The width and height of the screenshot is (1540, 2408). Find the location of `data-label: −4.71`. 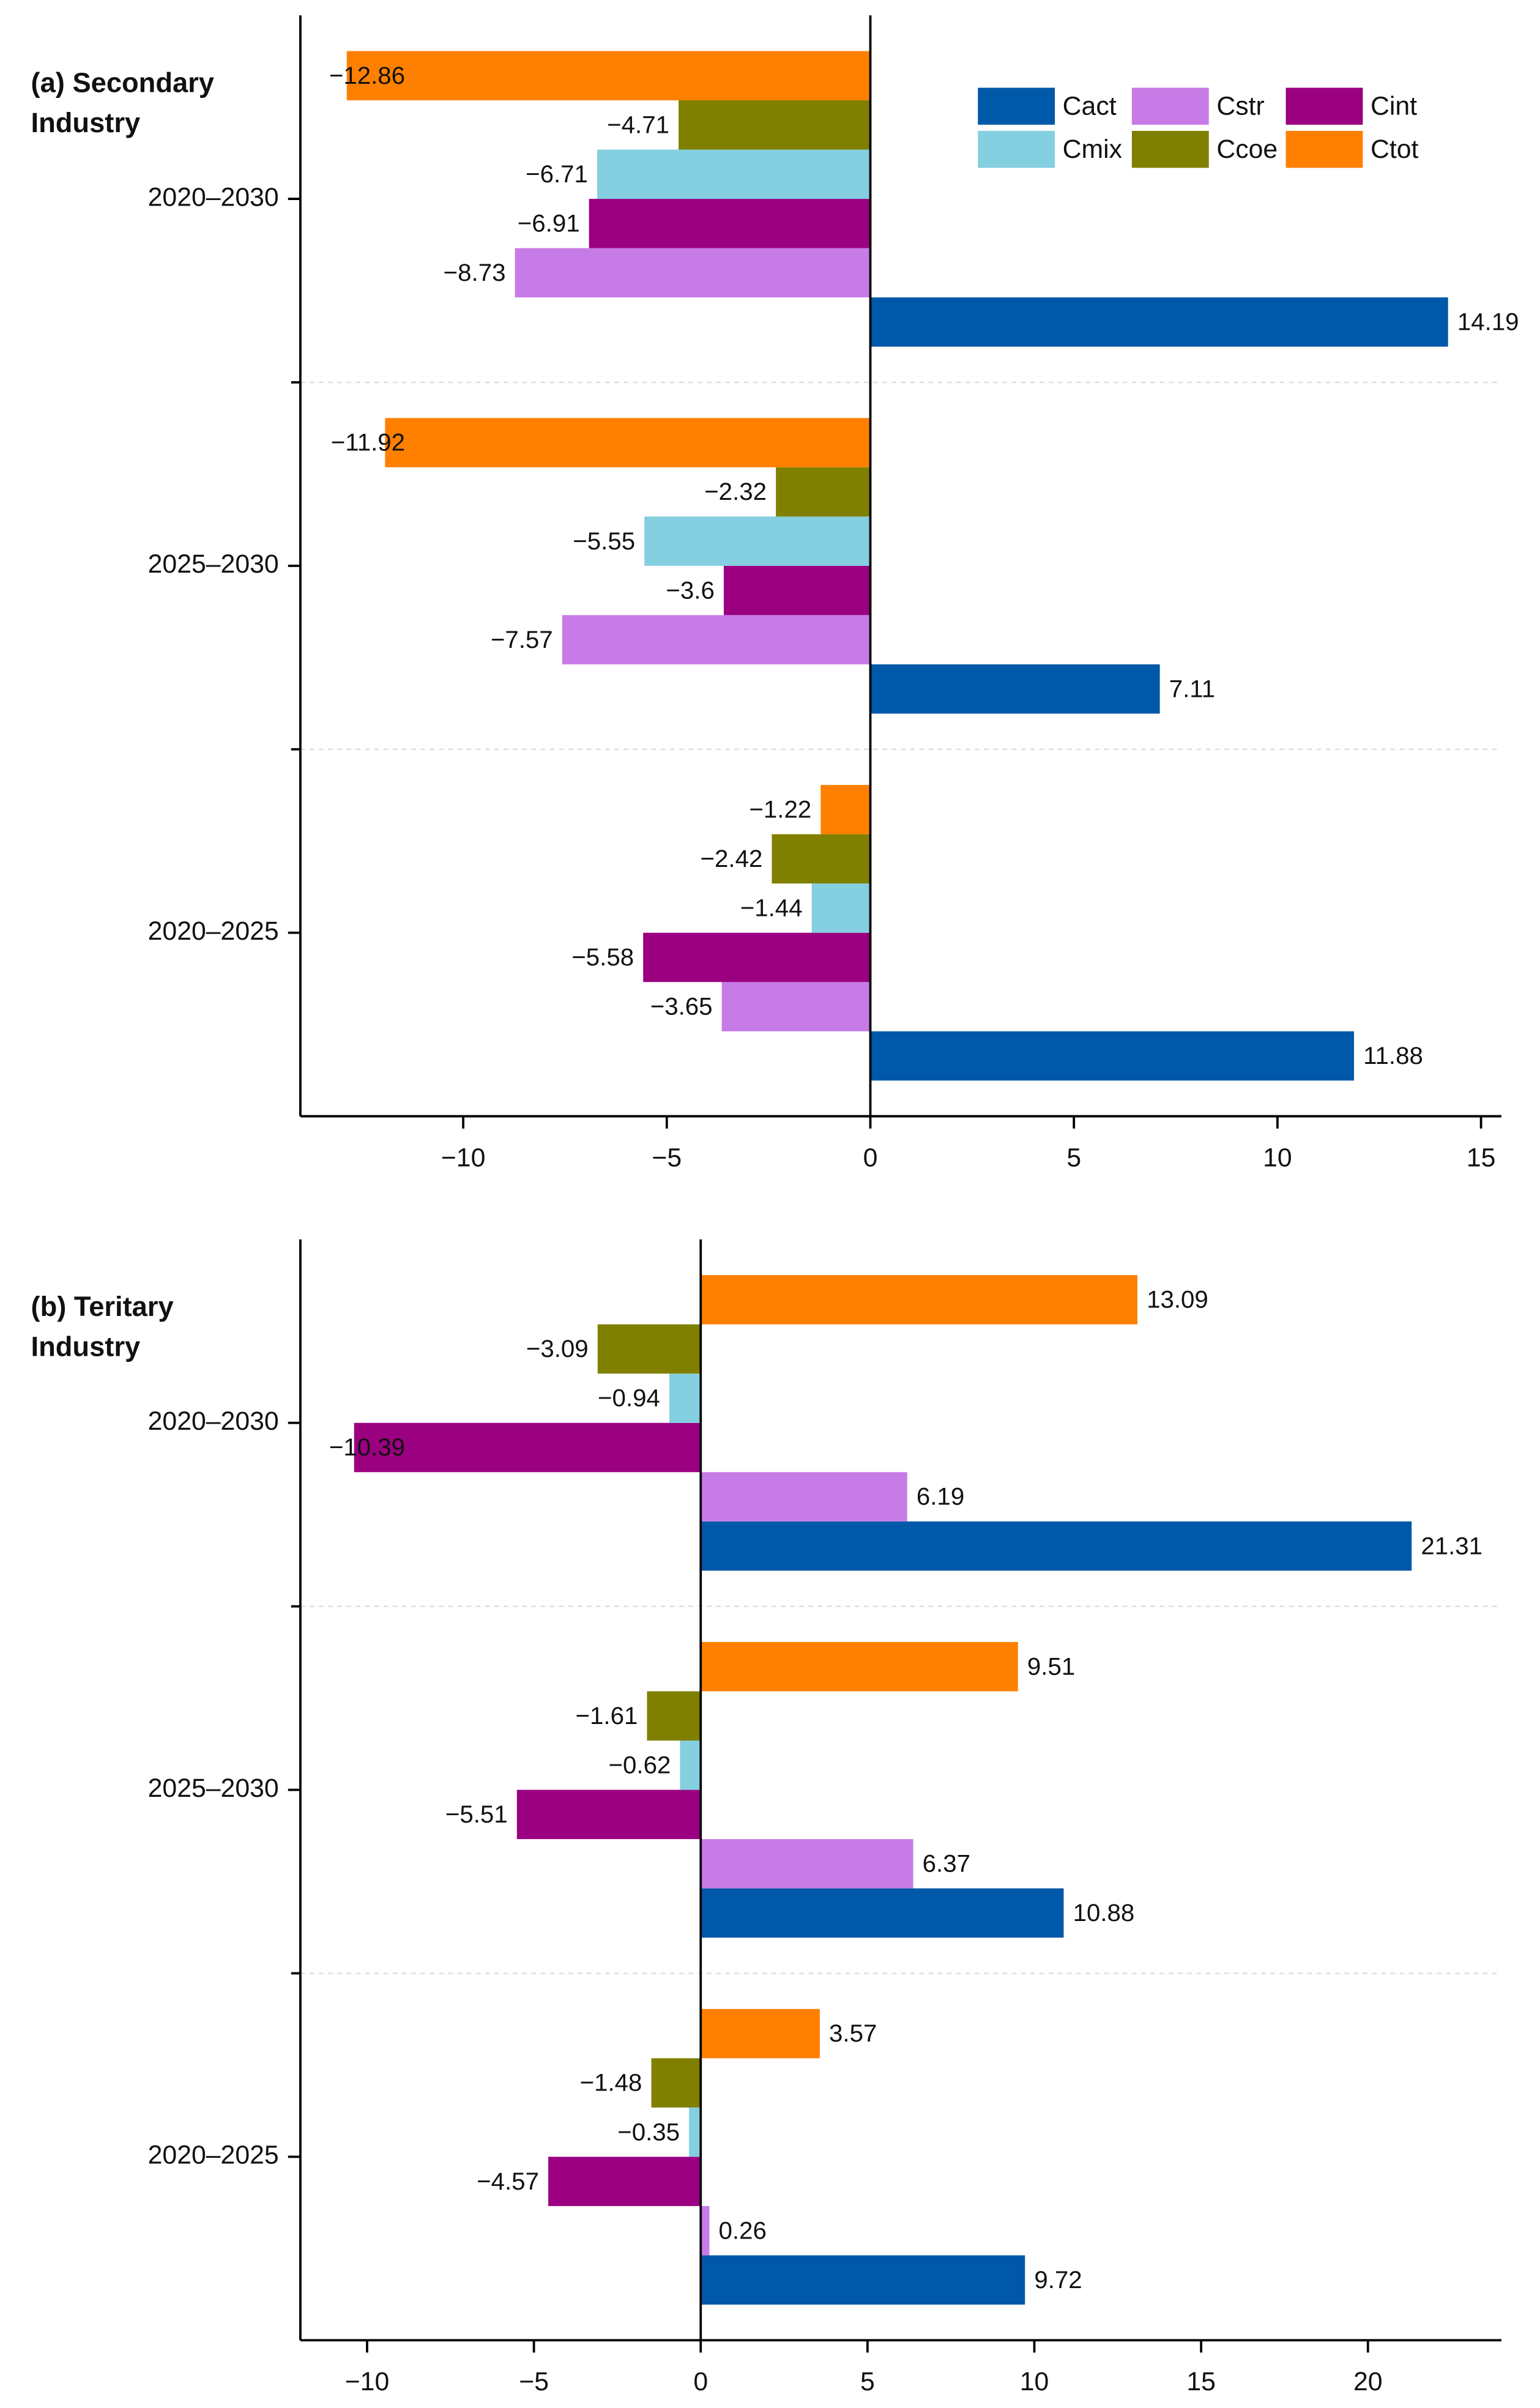

data-label: −4.71 is located at coordinates (638, 124).